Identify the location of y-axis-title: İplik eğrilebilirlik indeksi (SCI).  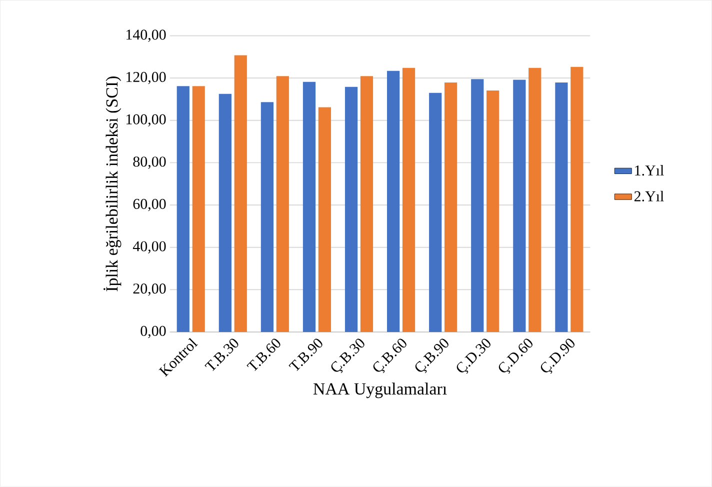
(113, 184).